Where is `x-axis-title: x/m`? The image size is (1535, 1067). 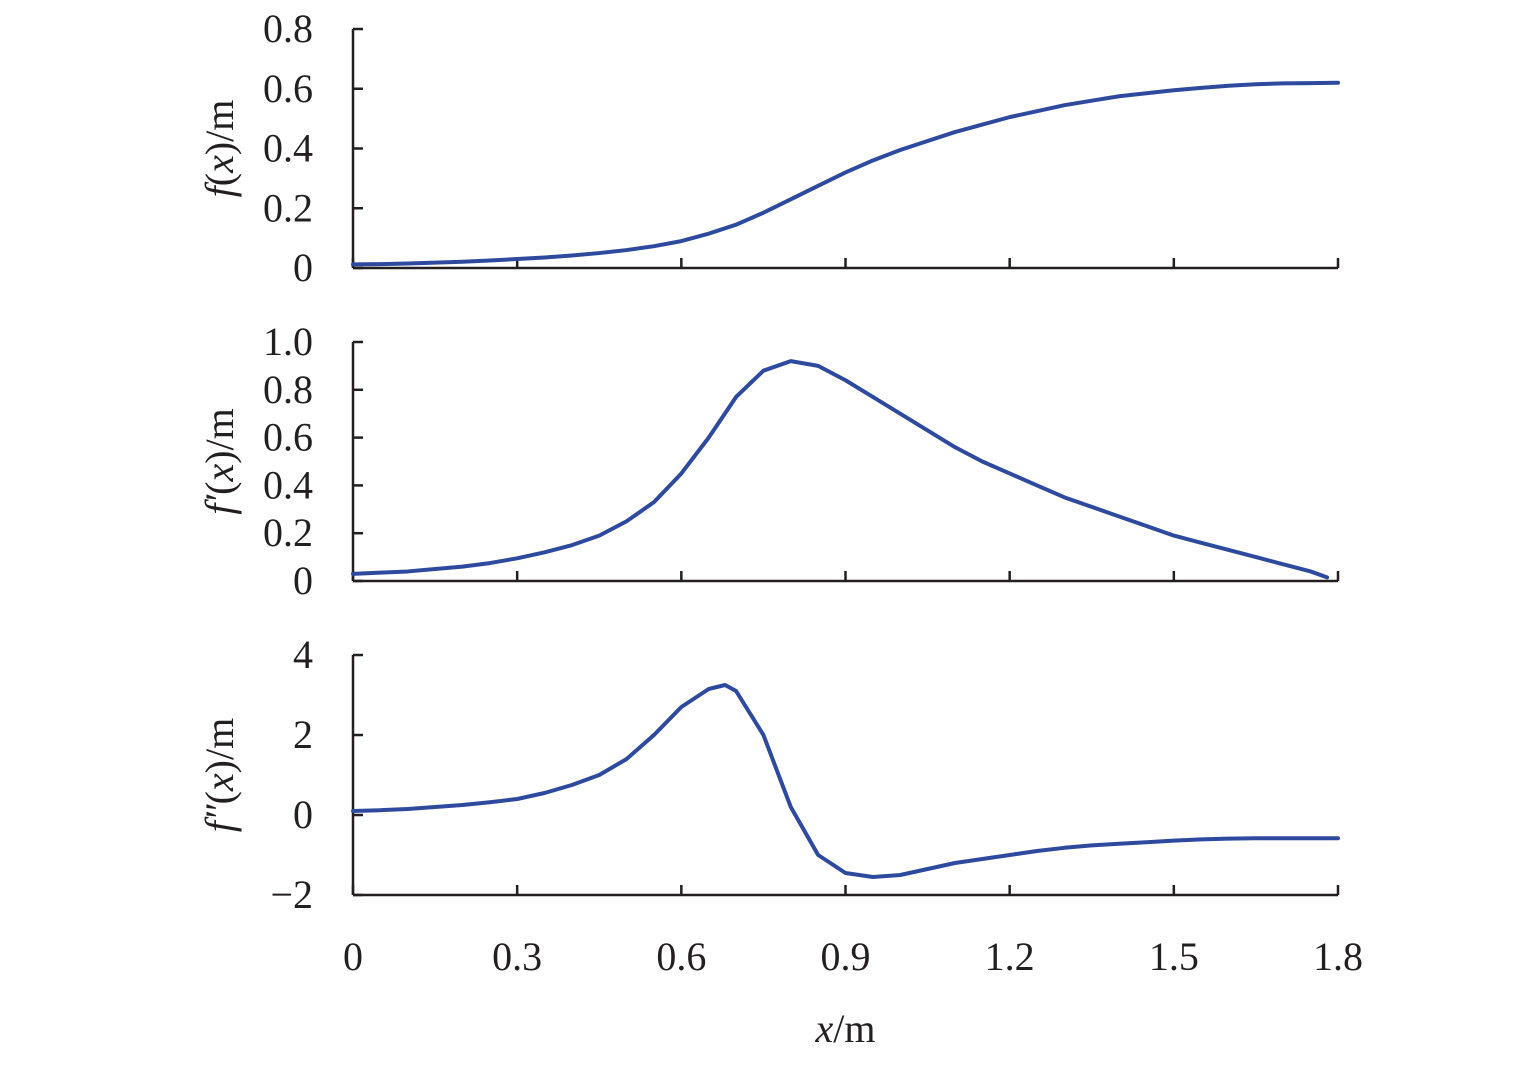 x-axis-title: x/m is located at coordinates (845, 1028).